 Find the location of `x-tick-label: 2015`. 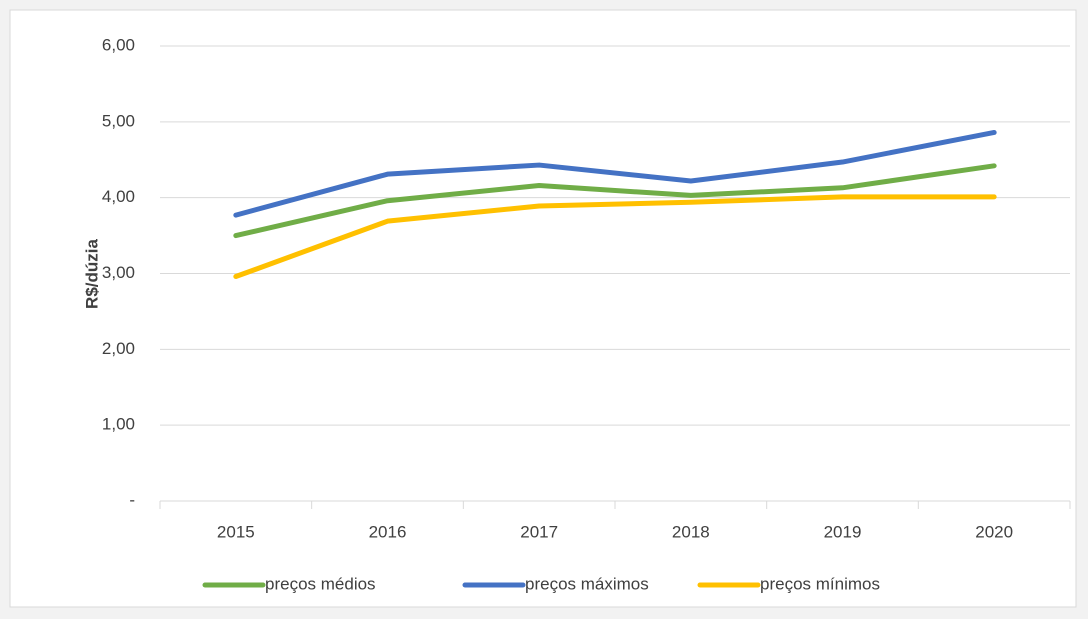

x-tick-label: 2015 is located at coordinates (236, 531).